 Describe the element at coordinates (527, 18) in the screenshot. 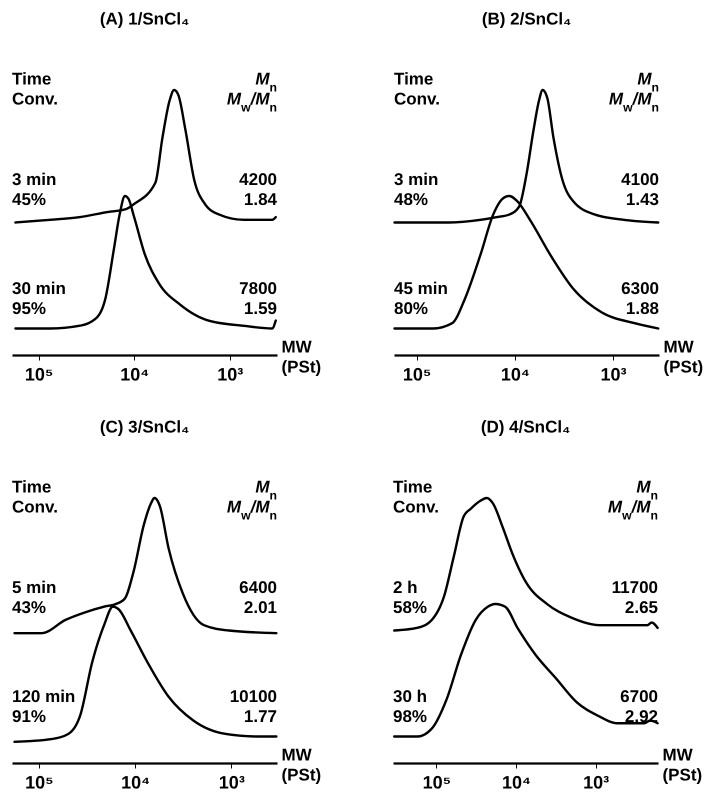

I see `chart-title: (B) 2/SnCl₄` at that location.